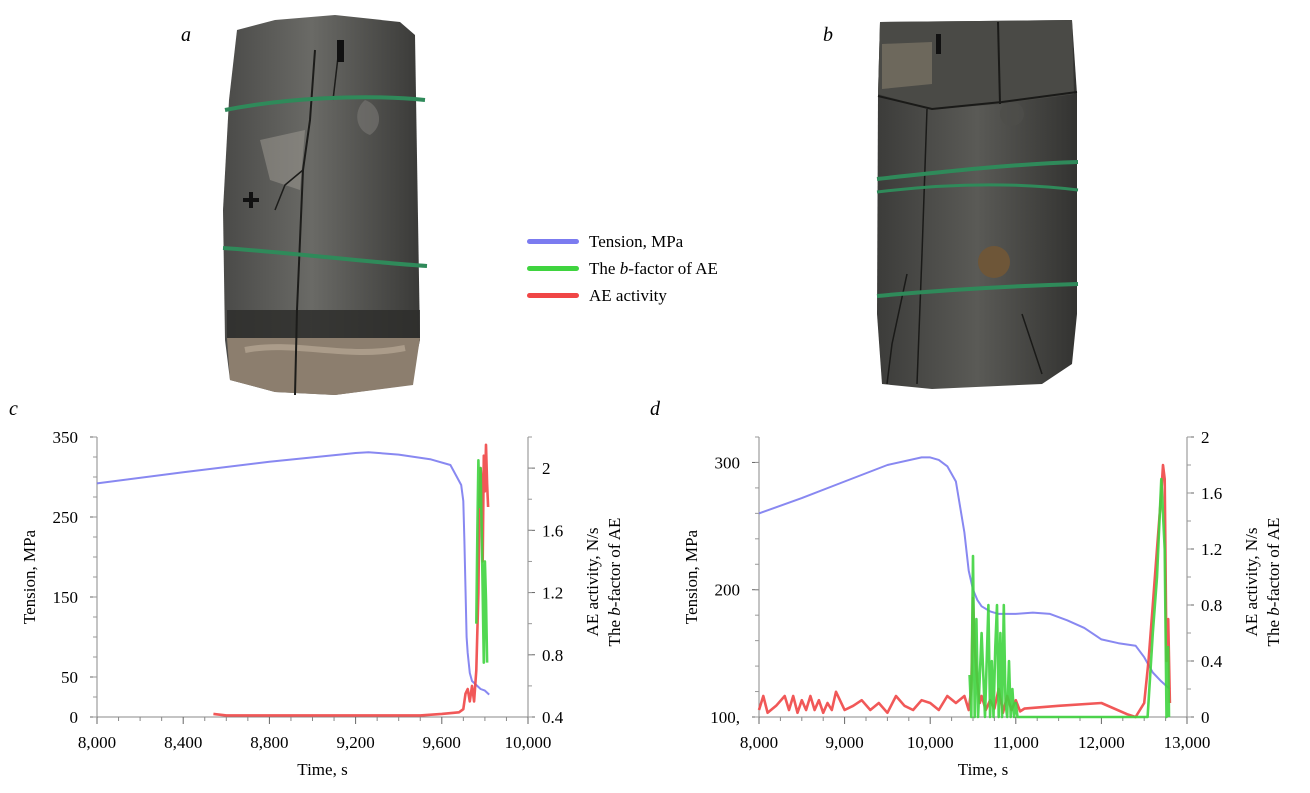  Describe the element at coordinates (728, 590) in the screenshot. I see `y-left-tick-label: 200` at that location.